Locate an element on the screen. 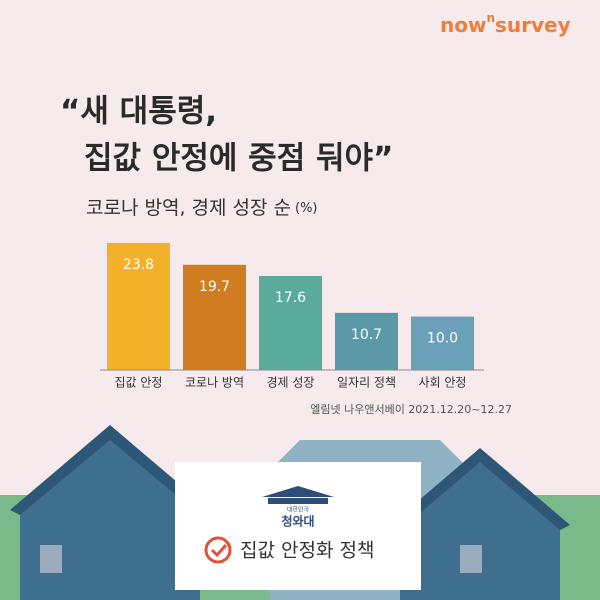  check-circle is located at coordinates (218, 550).